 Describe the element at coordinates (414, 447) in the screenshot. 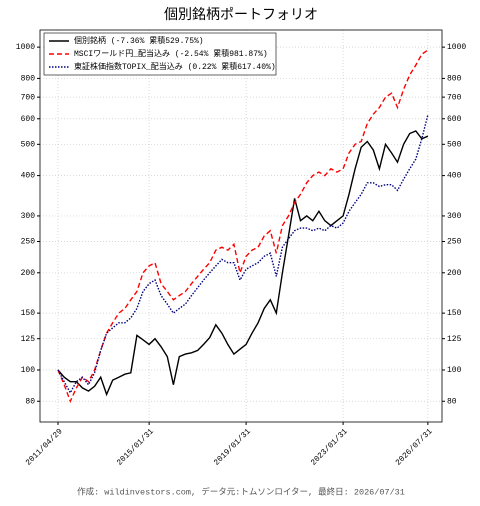

I see `x-tick-label: 2026/07/31` at that location.